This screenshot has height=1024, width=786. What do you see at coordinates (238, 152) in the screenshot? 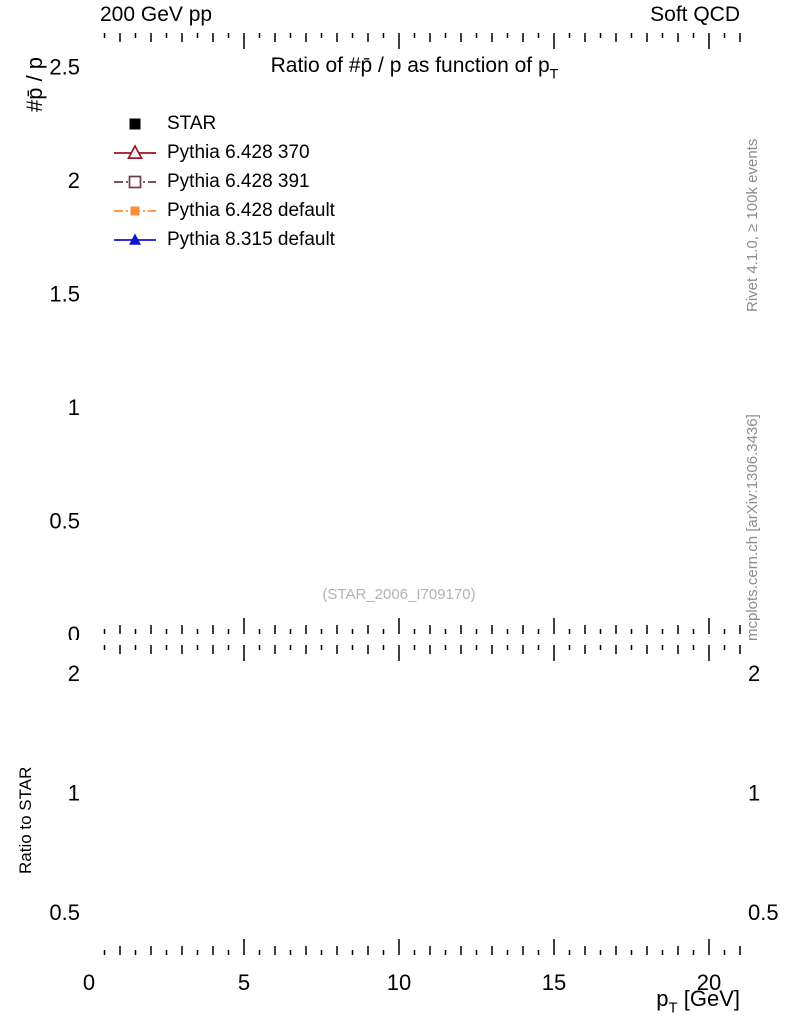
I see `legend-label-pythia-6428-370: Pythia 6.428 370` at bounding box center [238, 152].